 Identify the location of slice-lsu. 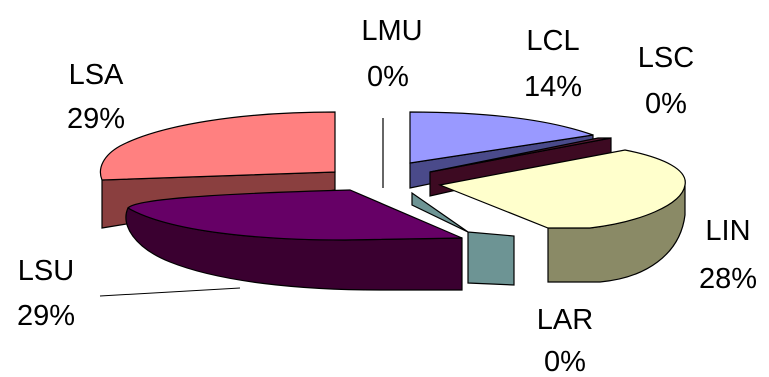
(294, 240).